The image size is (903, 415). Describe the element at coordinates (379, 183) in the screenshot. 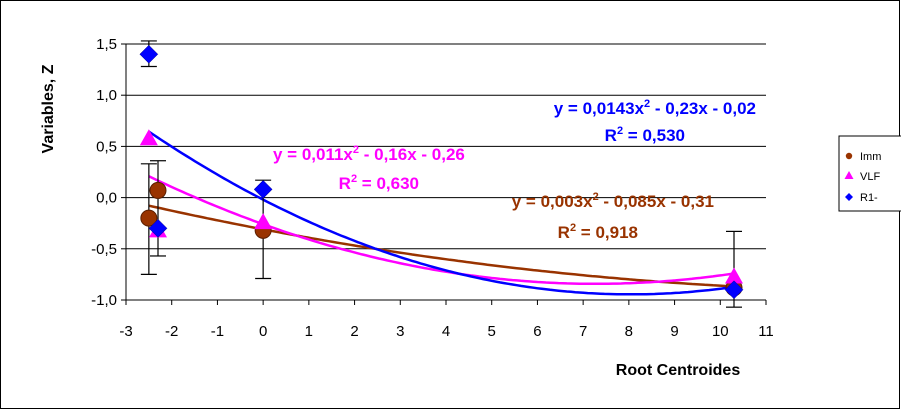

I see `r2-vlf: R2 = 0,630` at that location.